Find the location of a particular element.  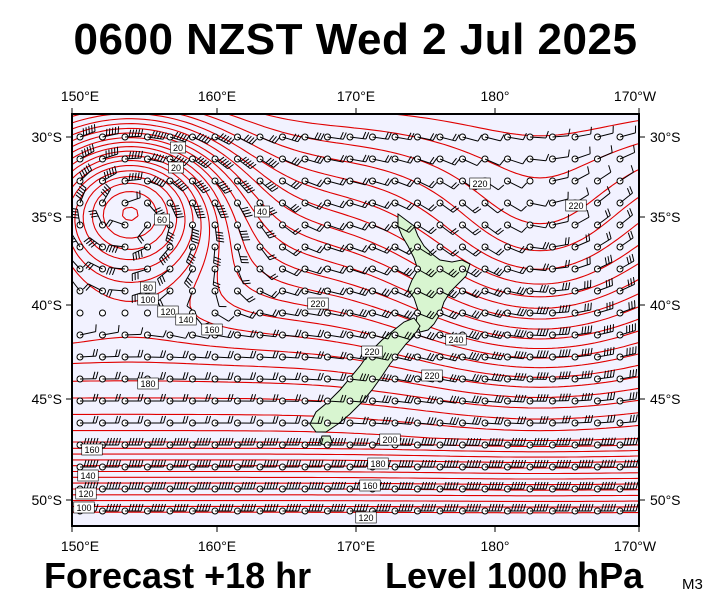

lon-label-bottom: 170°E is located at coordinates (356, 546).